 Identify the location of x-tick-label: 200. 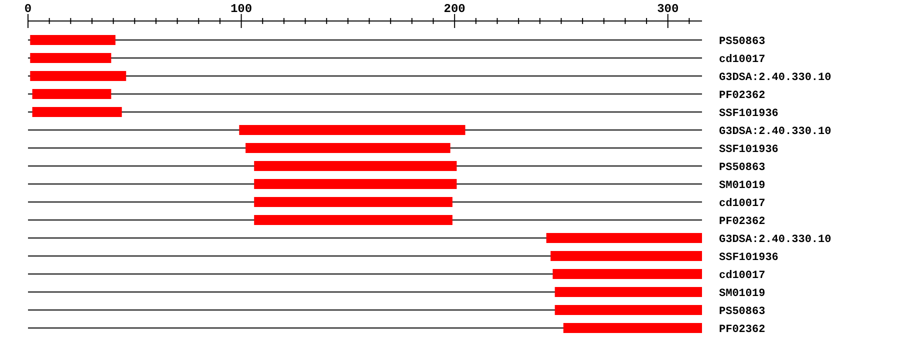
(455, 9).